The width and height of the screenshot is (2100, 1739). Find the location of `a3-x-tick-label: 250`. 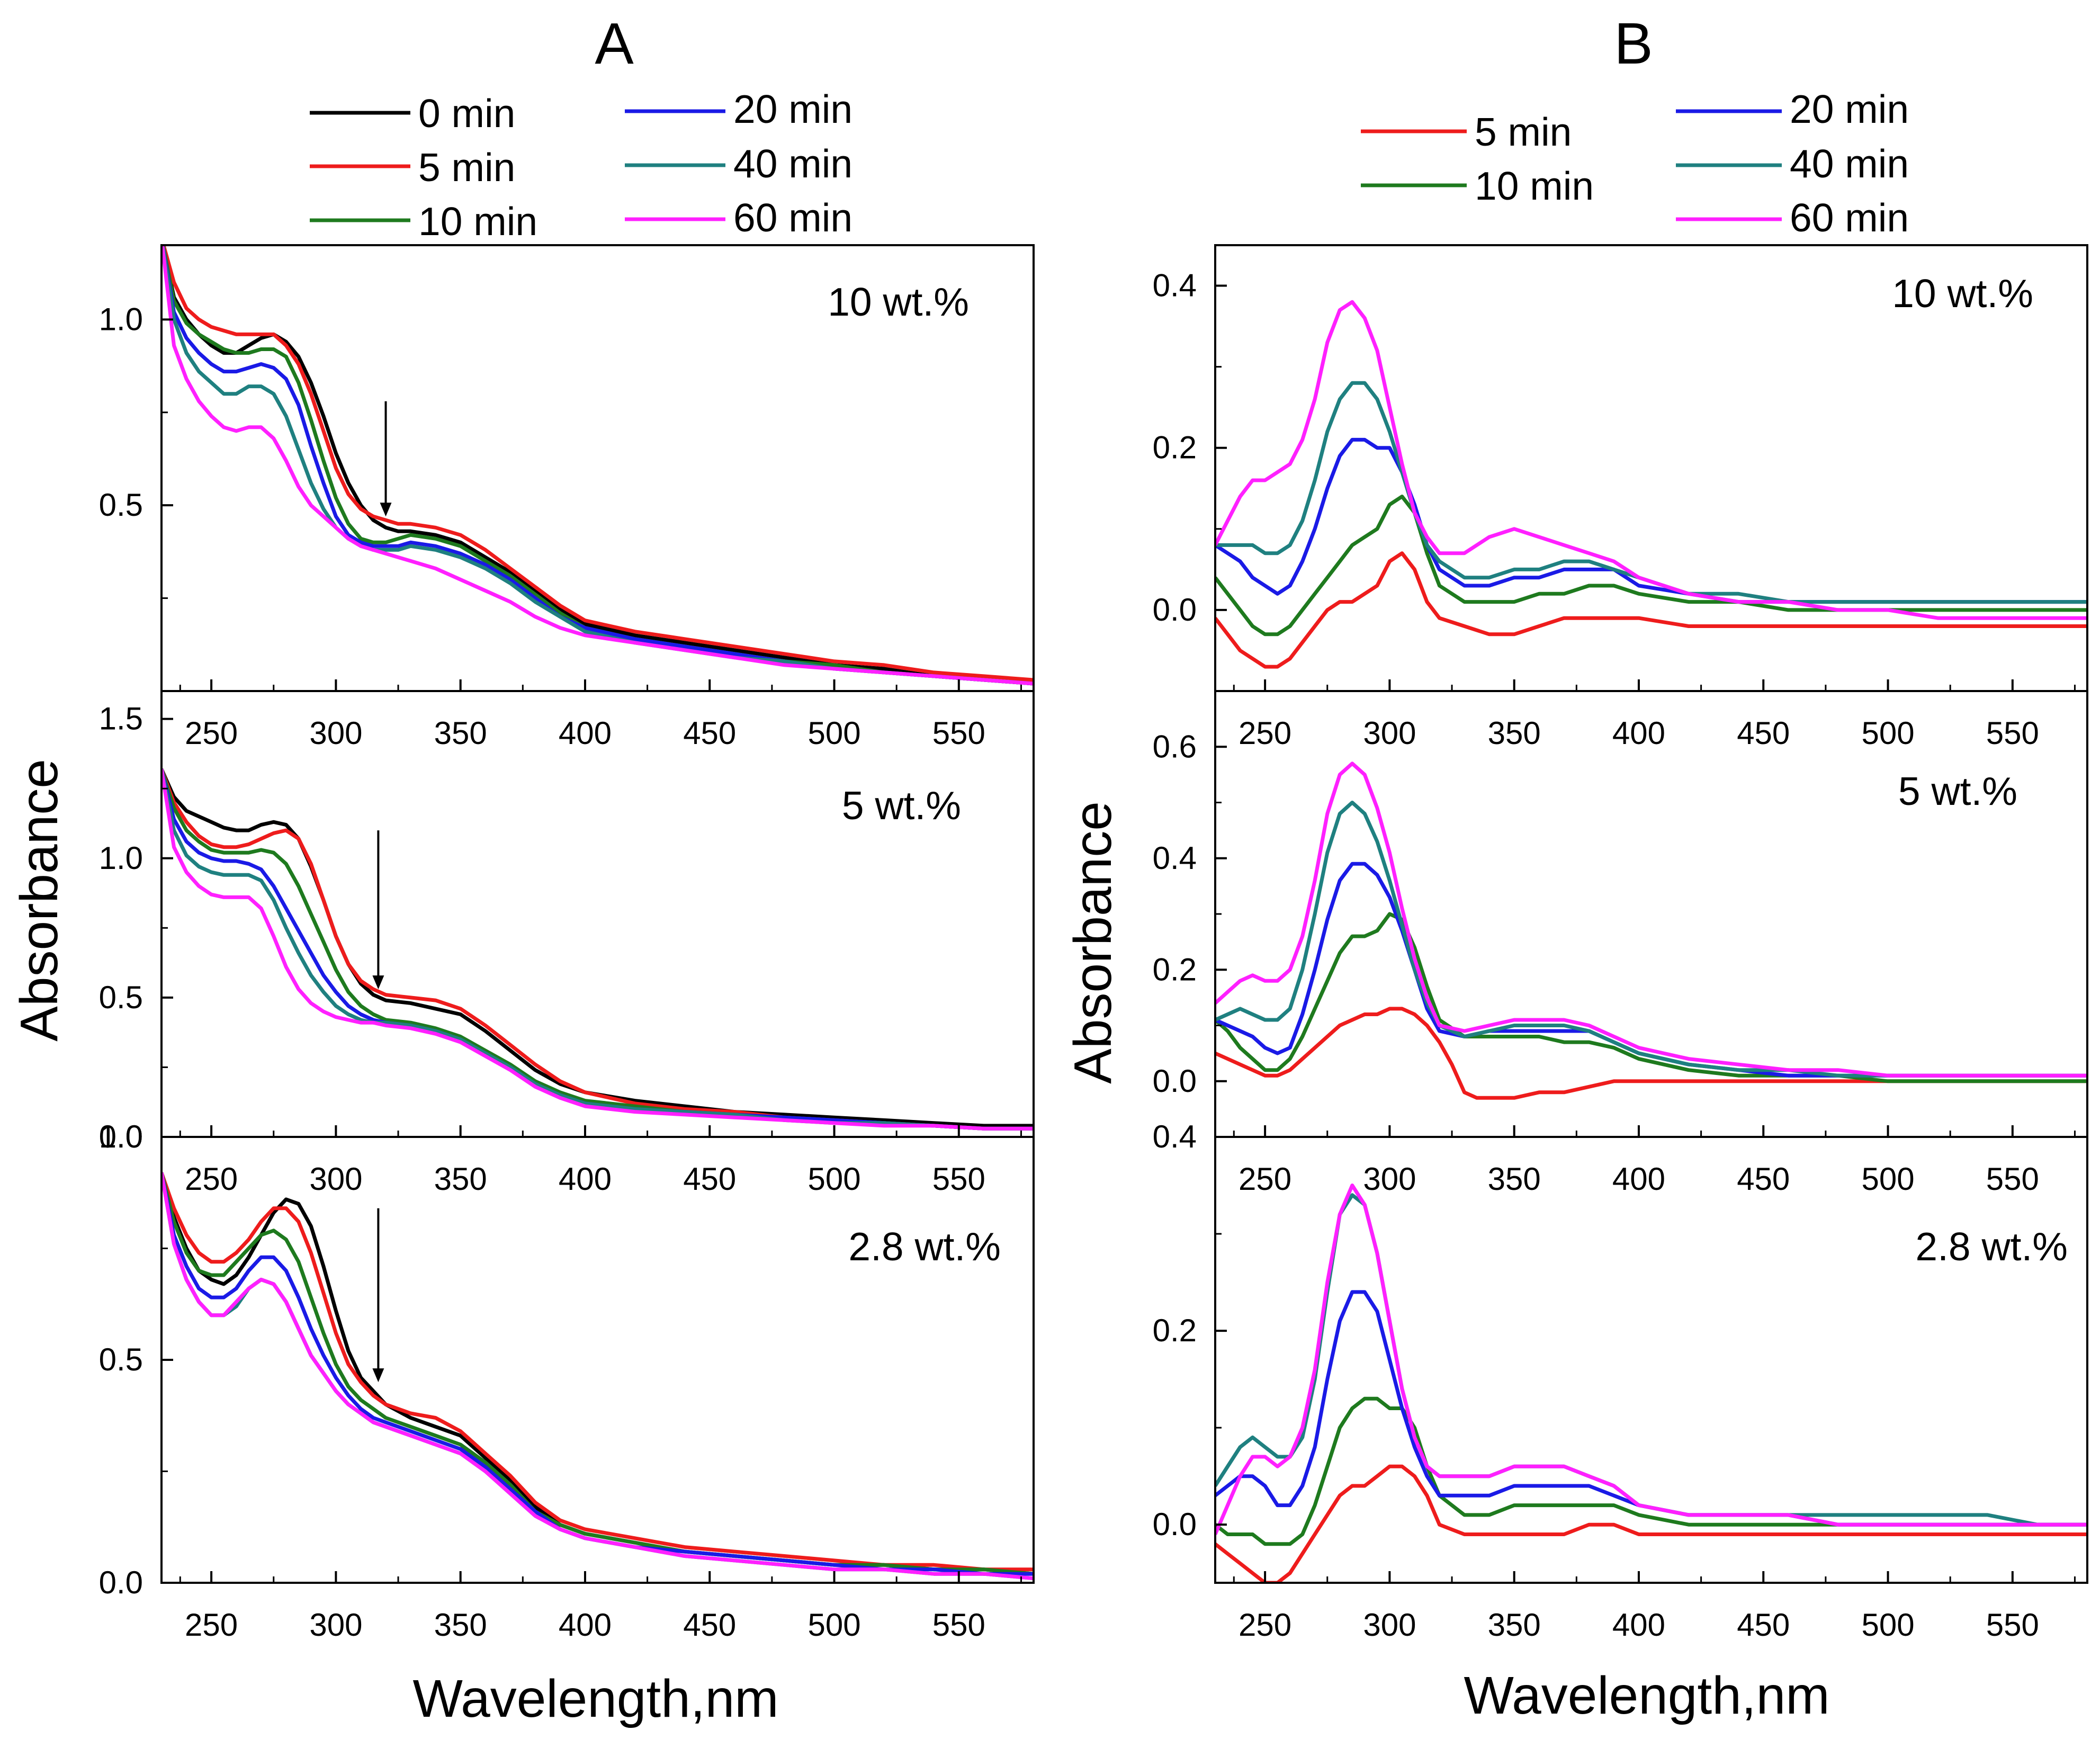

a3-x-tick-label: 250 is located at coordinates (211, 1625).